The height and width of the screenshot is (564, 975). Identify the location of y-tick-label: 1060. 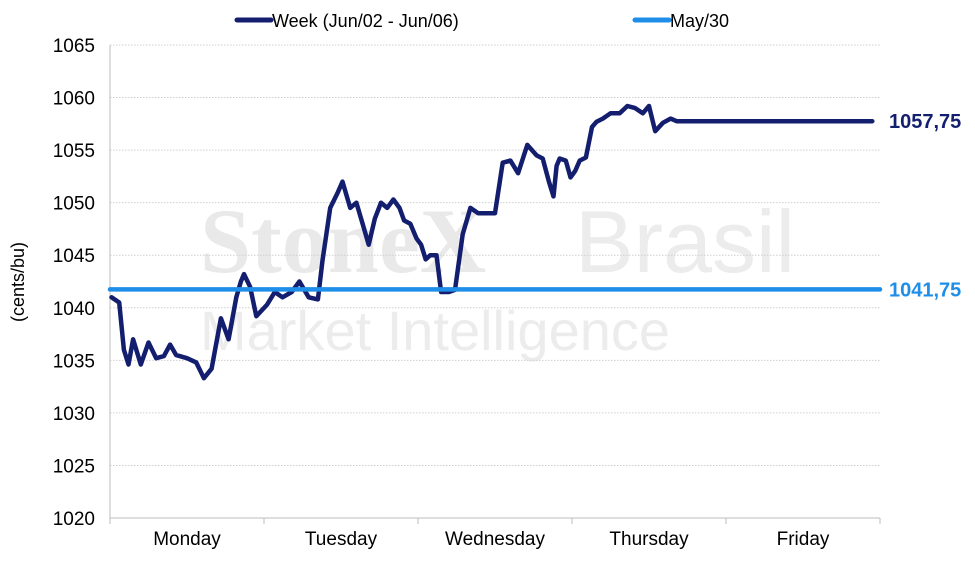
(74, 99).